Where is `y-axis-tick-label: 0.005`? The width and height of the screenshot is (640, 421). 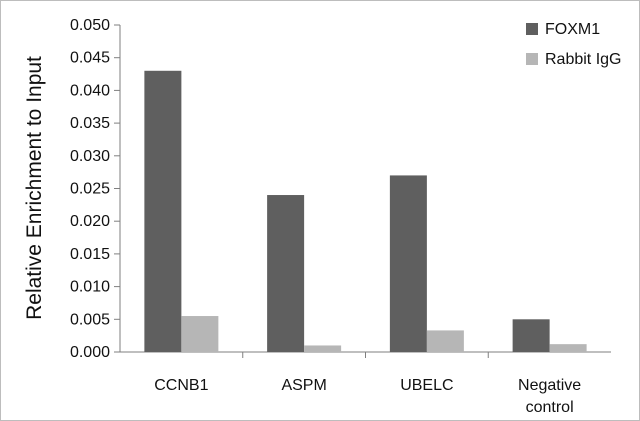 y-axis-tick-label: 0.005 is located at coordinates (90, 319).